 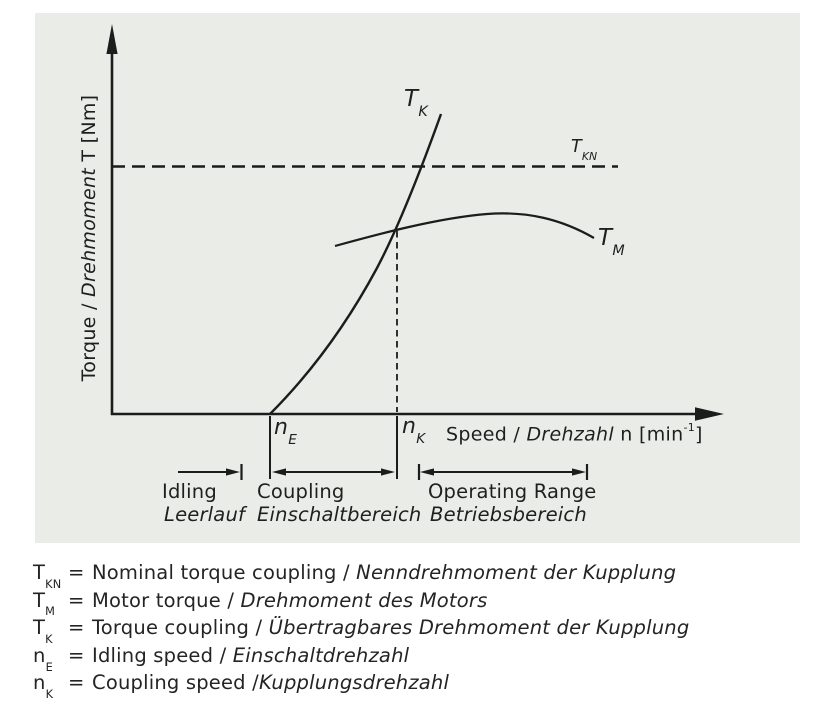 What do you see at coordinates (189, 491) in the screenshot?
I see `range-idling-en: Idling` at bounding box center [189, 491].